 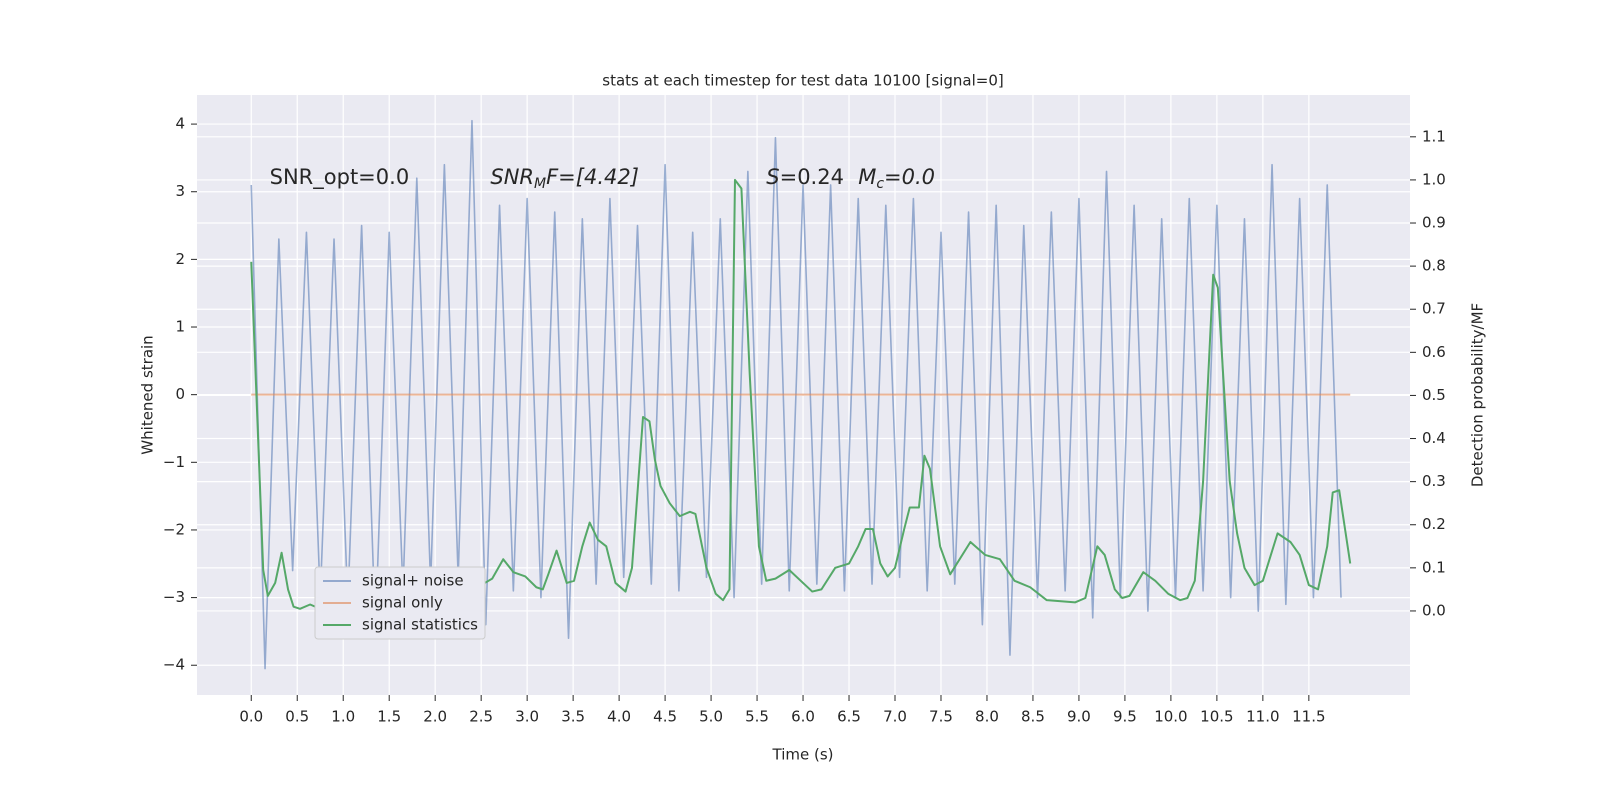 I want to click on x-tick-label: 7.0, so click(x=895, y=717).